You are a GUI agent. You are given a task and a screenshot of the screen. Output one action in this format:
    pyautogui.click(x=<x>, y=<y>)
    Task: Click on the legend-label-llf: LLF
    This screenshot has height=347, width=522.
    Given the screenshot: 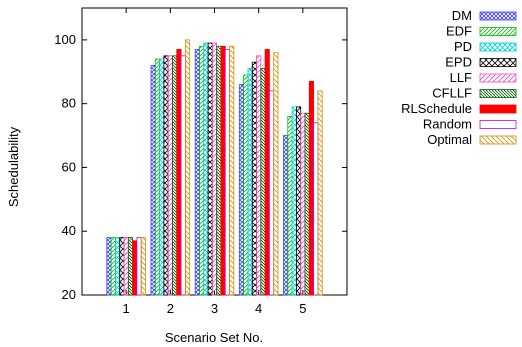 What is the action you would take?
    pyautogui.click(x=461, y=77)
    